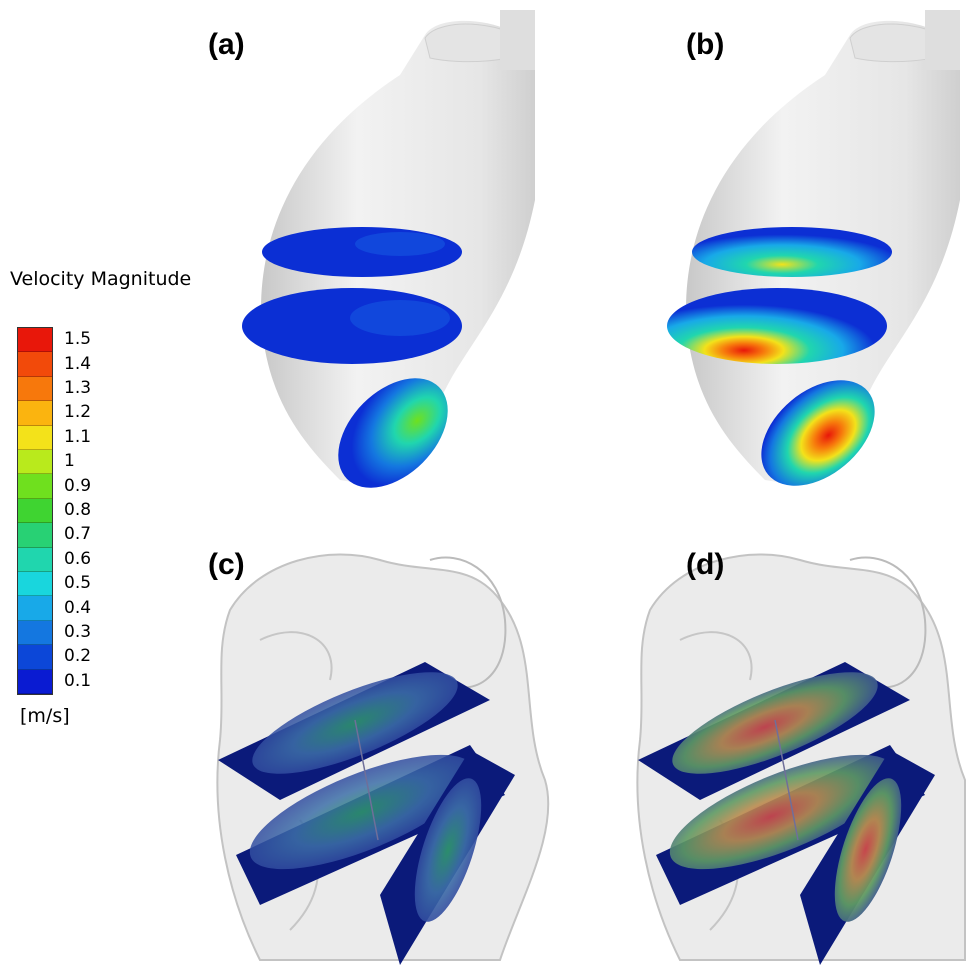  I want to click on panel-label-d: (d), so click(705, 564).